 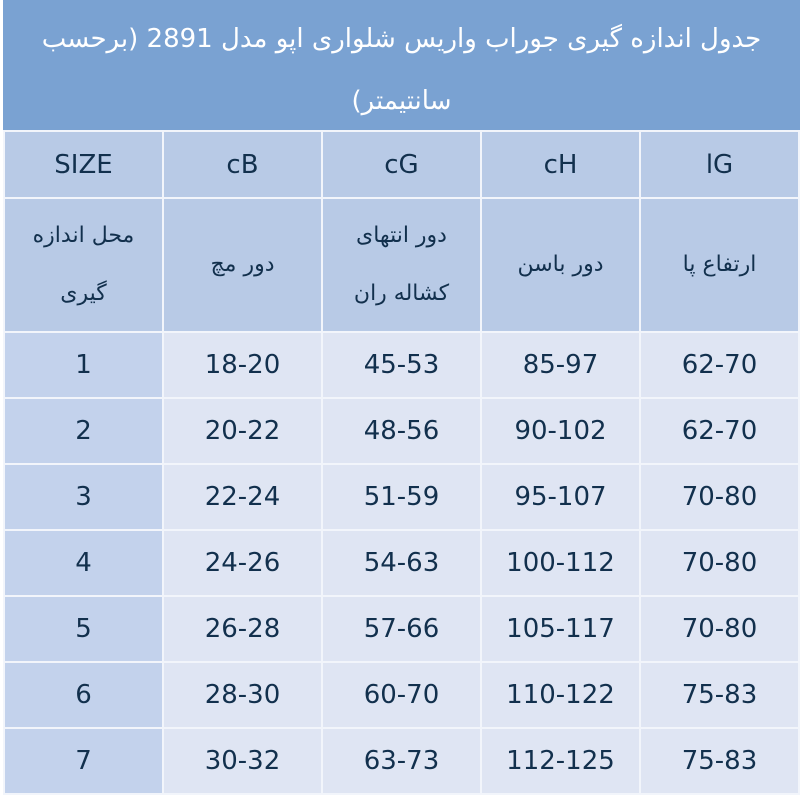 I want to click on cell-ch: 105-117, so click(x=560, y=629).